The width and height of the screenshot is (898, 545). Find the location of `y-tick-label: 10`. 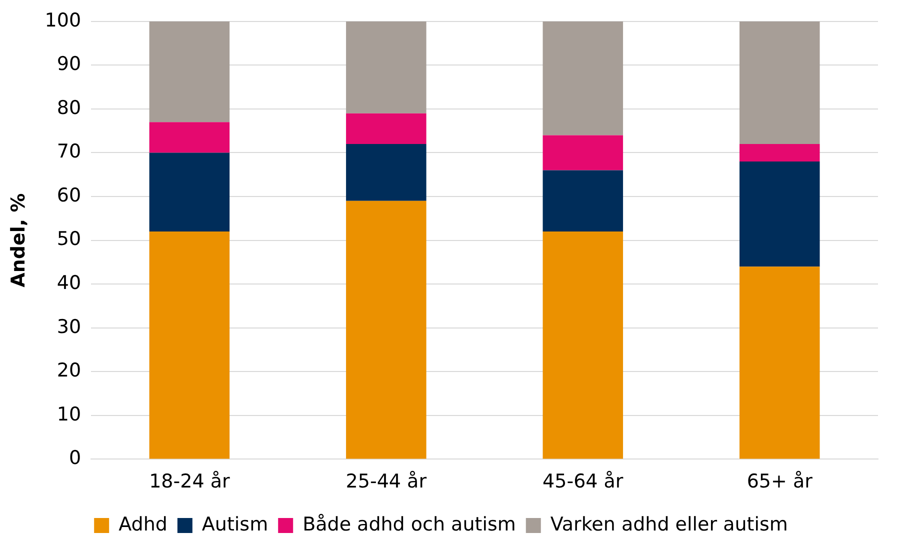

y-tick-label: 10 is located at coordinates (69, 414).